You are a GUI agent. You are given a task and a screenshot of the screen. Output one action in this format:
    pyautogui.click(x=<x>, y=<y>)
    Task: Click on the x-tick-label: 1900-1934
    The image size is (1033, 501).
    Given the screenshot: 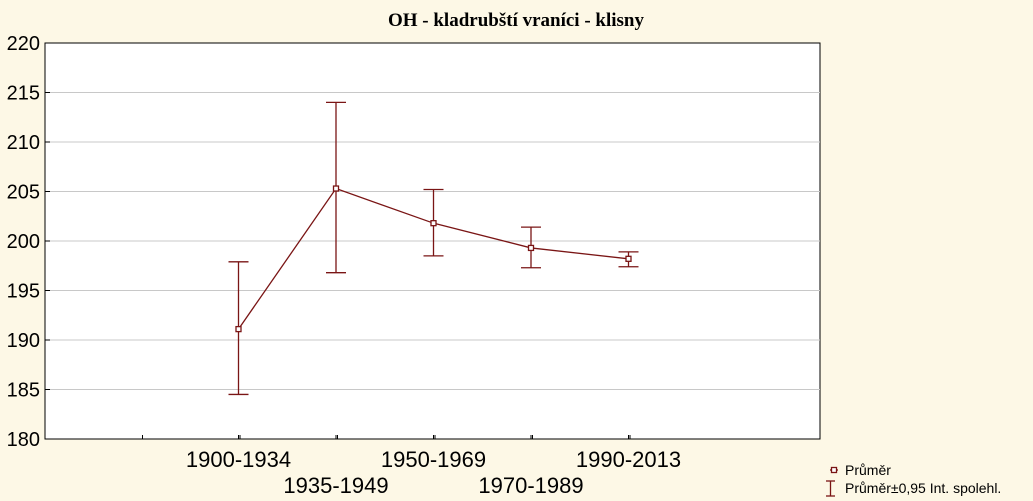 What is the action you would take?
    pyautogui.click(x=238, y=459)
    